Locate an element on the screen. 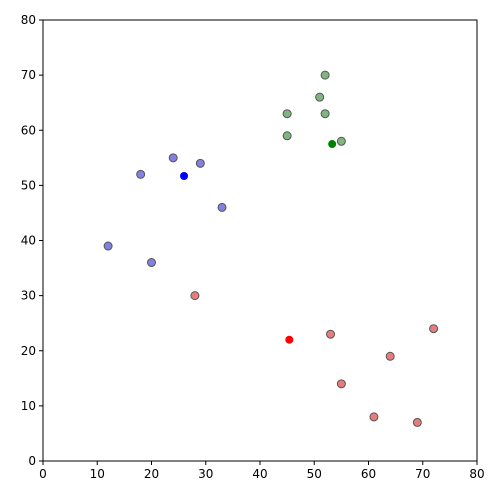  y-tick-label: 20 is located at coordinates (28, 351).